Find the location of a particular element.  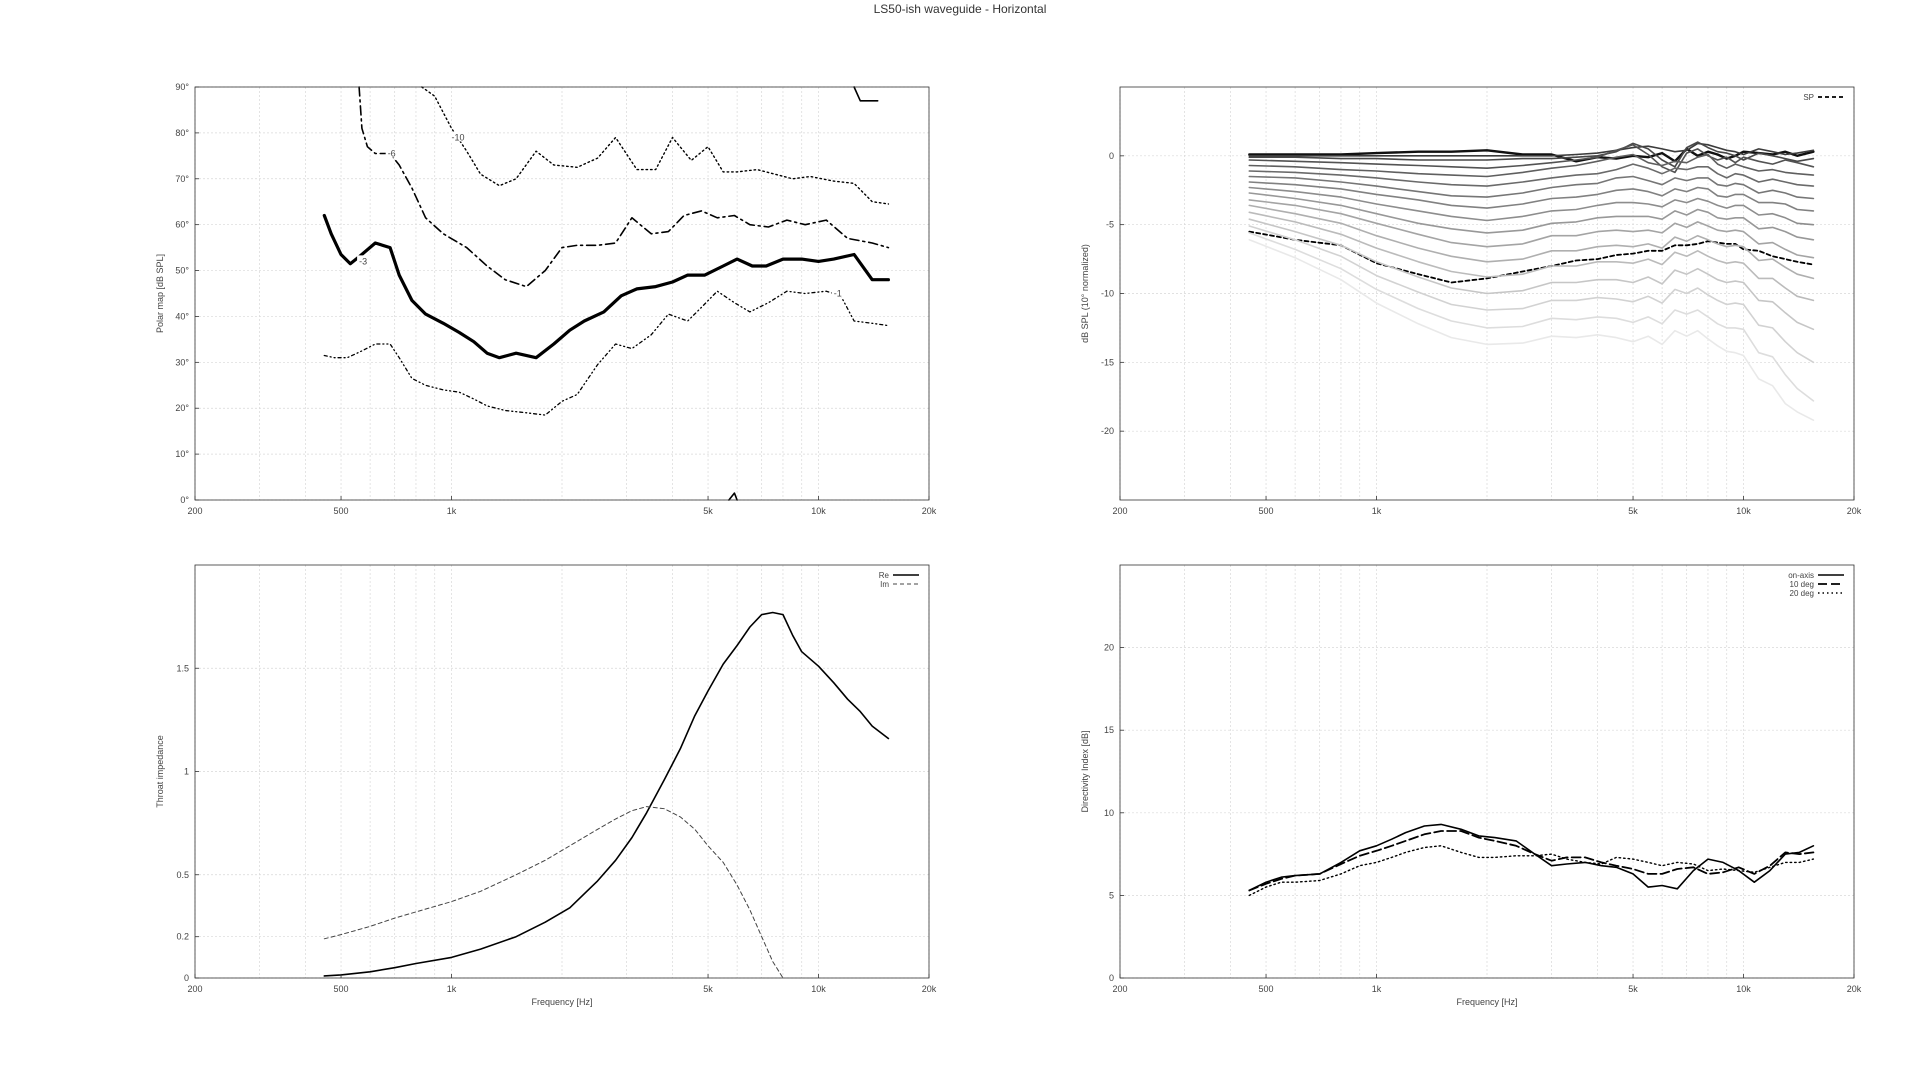

y-tick-label: -10 is located at coordinates (1107, 294).